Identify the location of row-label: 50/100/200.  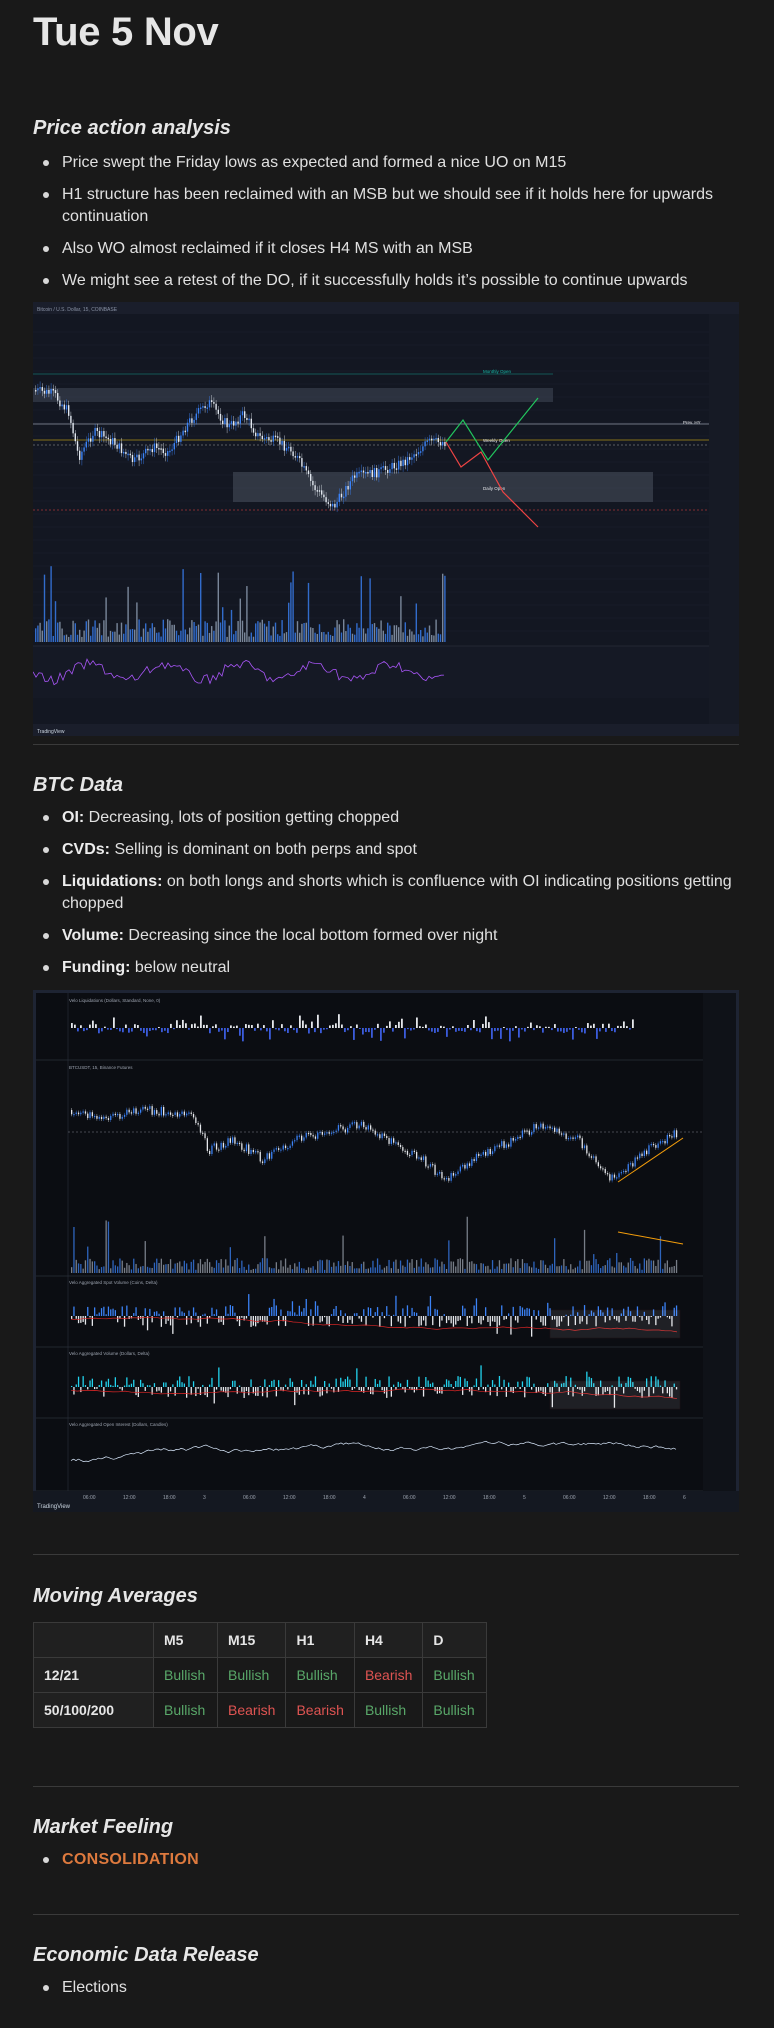
(93, 1710).